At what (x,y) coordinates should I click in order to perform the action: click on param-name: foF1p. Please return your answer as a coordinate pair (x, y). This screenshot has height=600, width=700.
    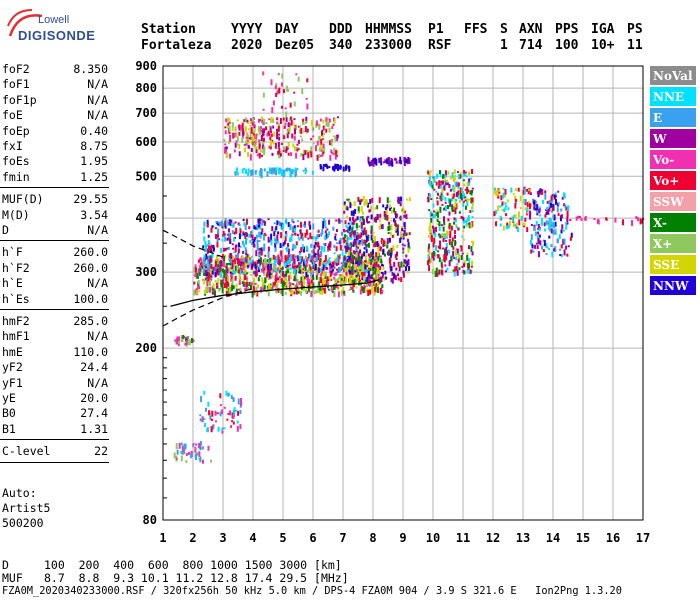
    Looking at the image, I should click on (19, 99).